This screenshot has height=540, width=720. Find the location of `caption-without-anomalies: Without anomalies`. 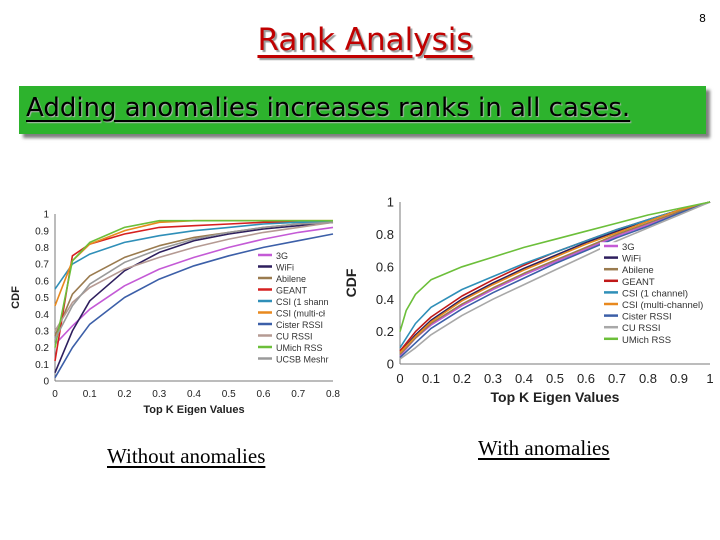

caption-without-anomalies: Without anomalies is located at coordinates (186, 456).